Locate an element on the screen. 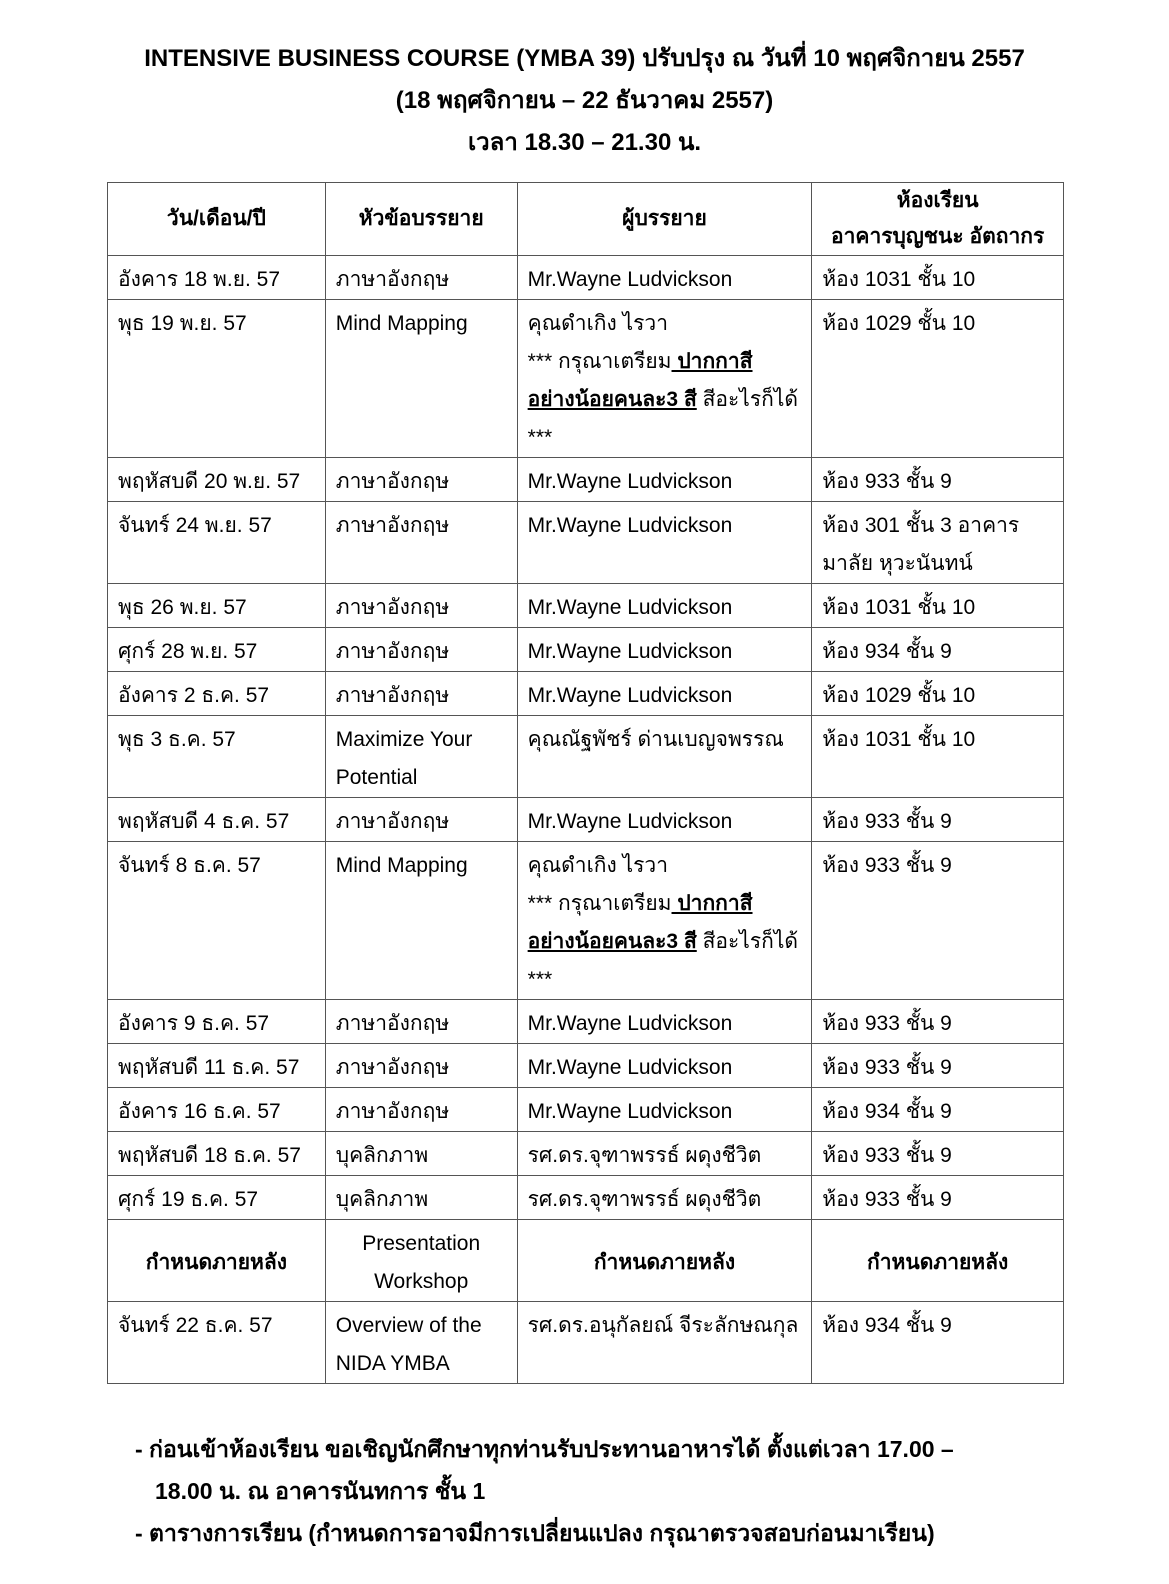 The image size is (1169, 1584). cell-date: ศุกร์ 19 ธ.ค. 57 is located at coordinates (216, 1197).